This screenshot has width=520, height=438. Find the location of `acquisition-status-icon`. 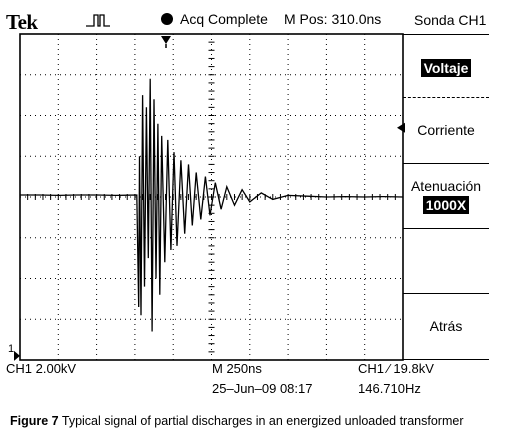

acquisition-status-icon is located at coordinates (167, 19).